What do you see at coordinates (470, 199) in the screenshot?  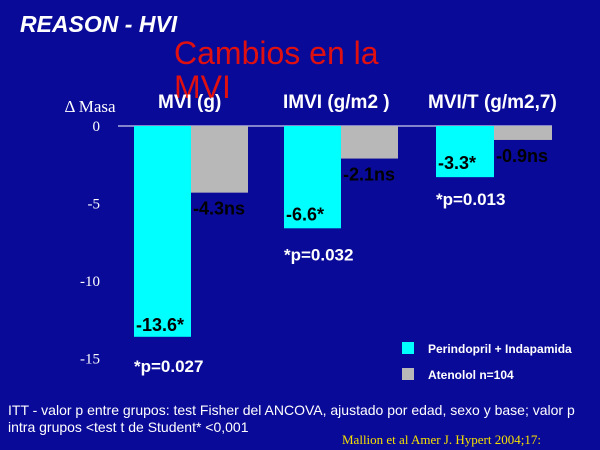 I see `p-value-label: *p=0.013` at bounding box center [470, 199].